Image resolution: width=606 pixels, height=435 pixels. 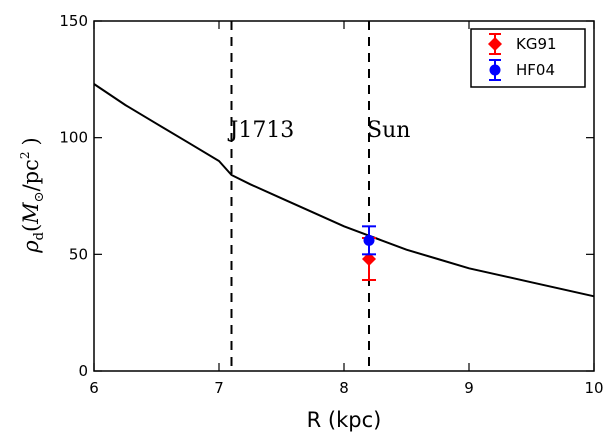 What do you see at coordinates (261, 130) in the screenshot?
I see `vertical-line-label-0: J1713` at bounding box center [261, 130].